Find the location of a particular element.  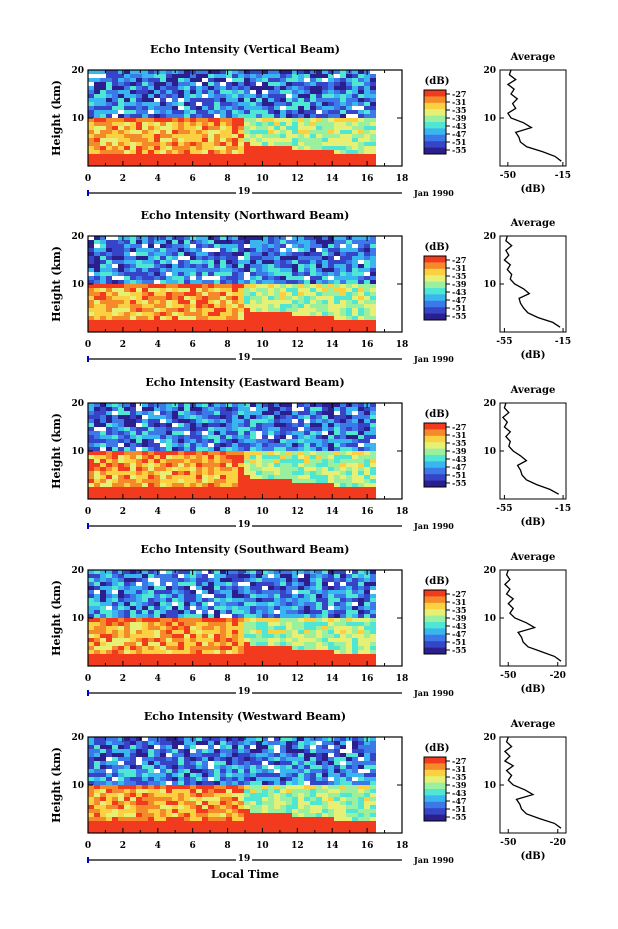

colorbar-segment is located at coordinates (435, 446).